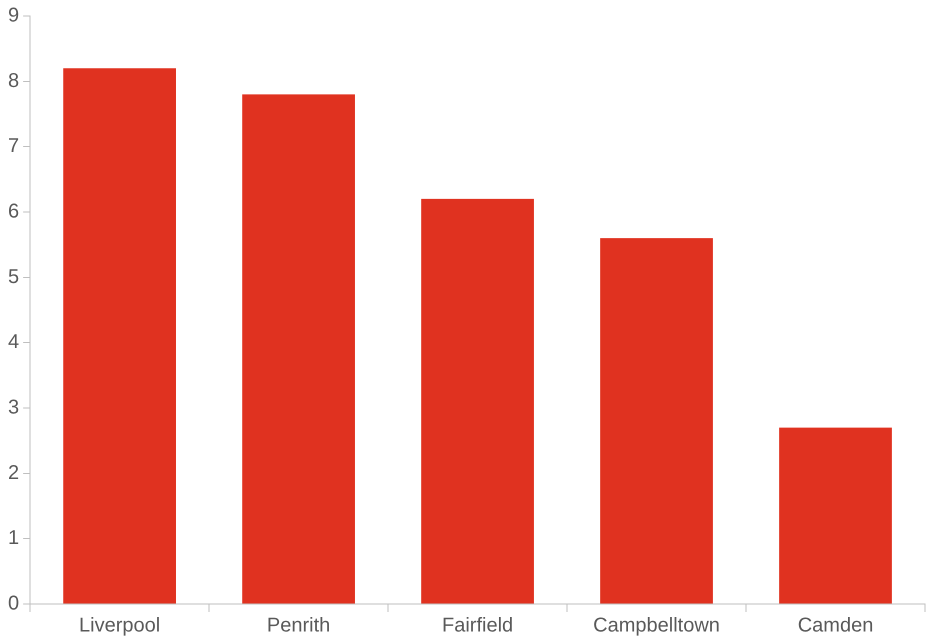 The height and width of the screenshot is (642, 935). Describe the element at coordinates (656, 625) in the screenshot. I see `x-tick-label: Campbelltown` at that location.